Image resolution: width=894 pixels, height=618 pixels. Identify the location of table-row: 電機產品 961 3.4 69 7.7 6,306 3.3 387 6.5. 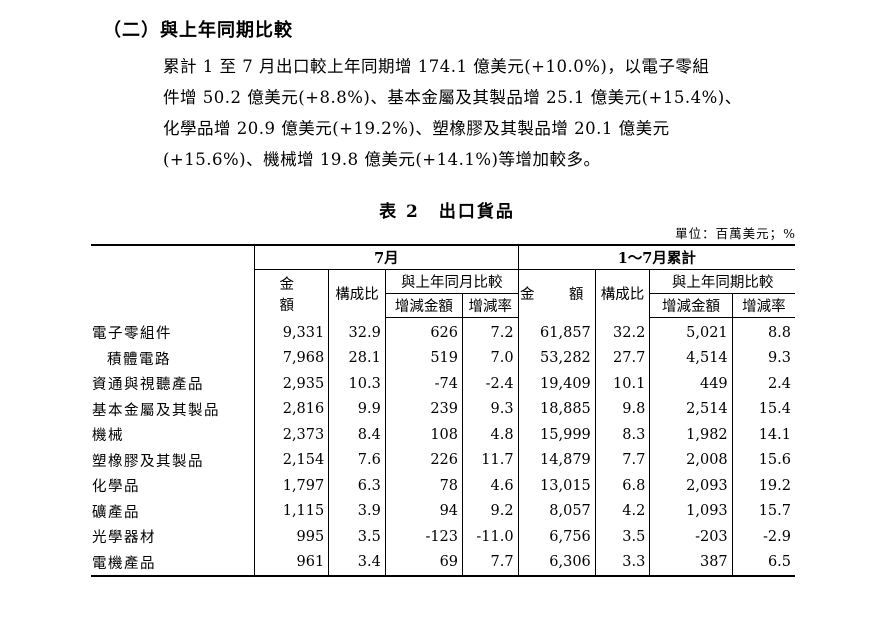
(443, 563).